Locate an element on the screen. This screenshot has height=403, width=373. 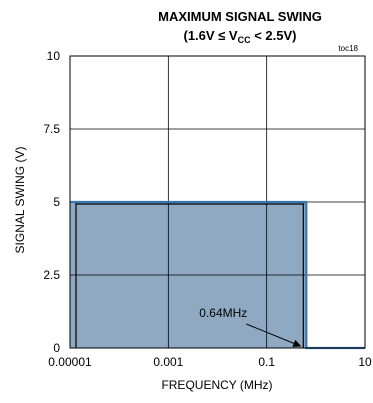
x-tick-label-3: 10 is located at coordinates (365, 362).